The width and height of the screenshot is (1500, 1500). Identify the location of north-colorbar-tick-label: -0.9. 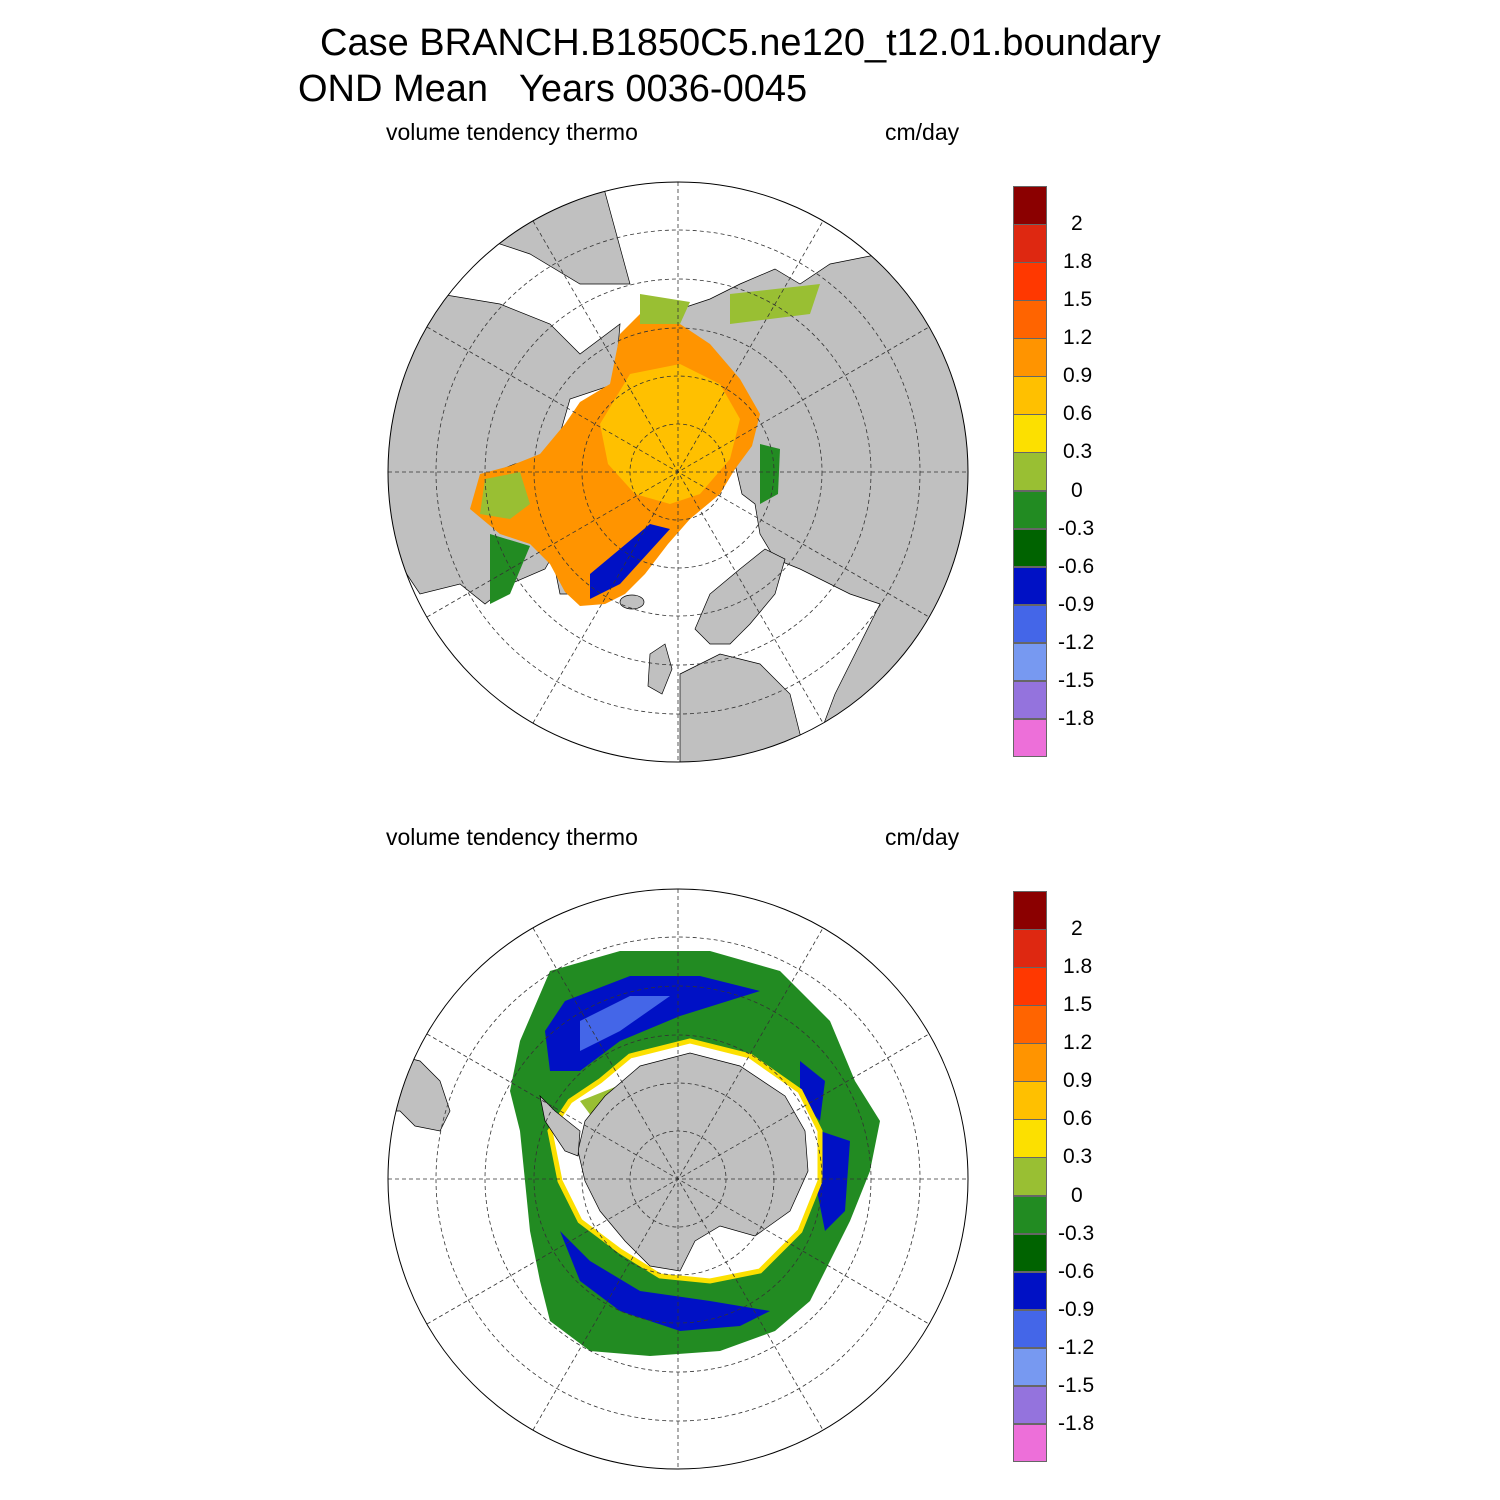
(1076, 604).